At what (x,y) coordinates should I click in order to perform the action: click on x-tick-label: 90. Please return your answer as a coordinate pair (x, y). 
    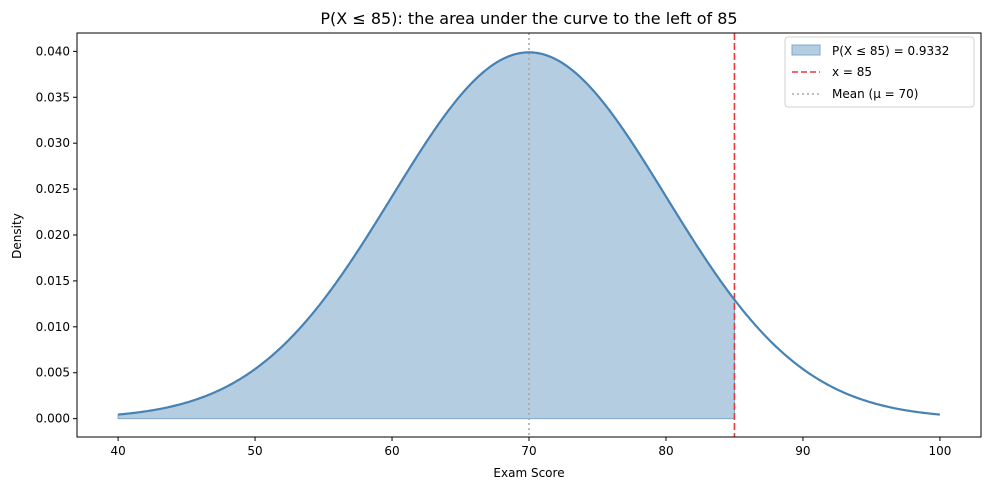
    Looking at the image, I should click on (802, 451).